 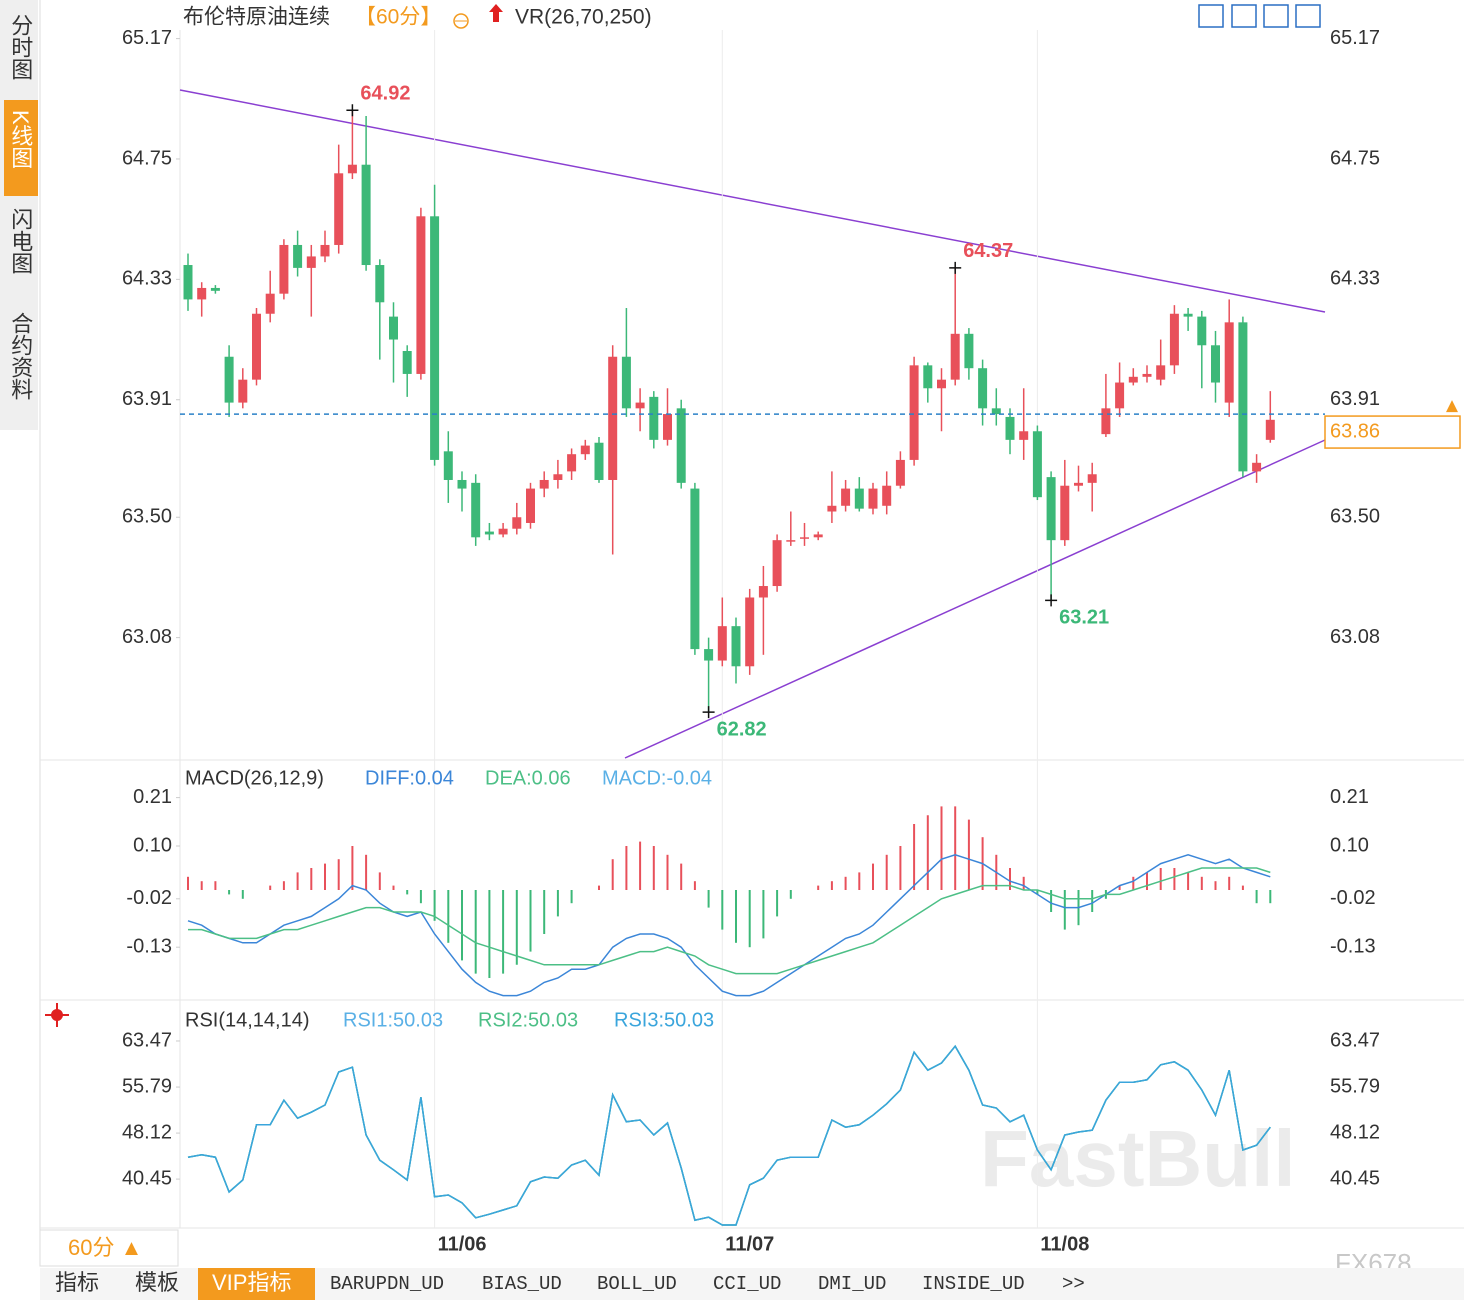 I want to click on toolbar, so click(x=1259, y=16).